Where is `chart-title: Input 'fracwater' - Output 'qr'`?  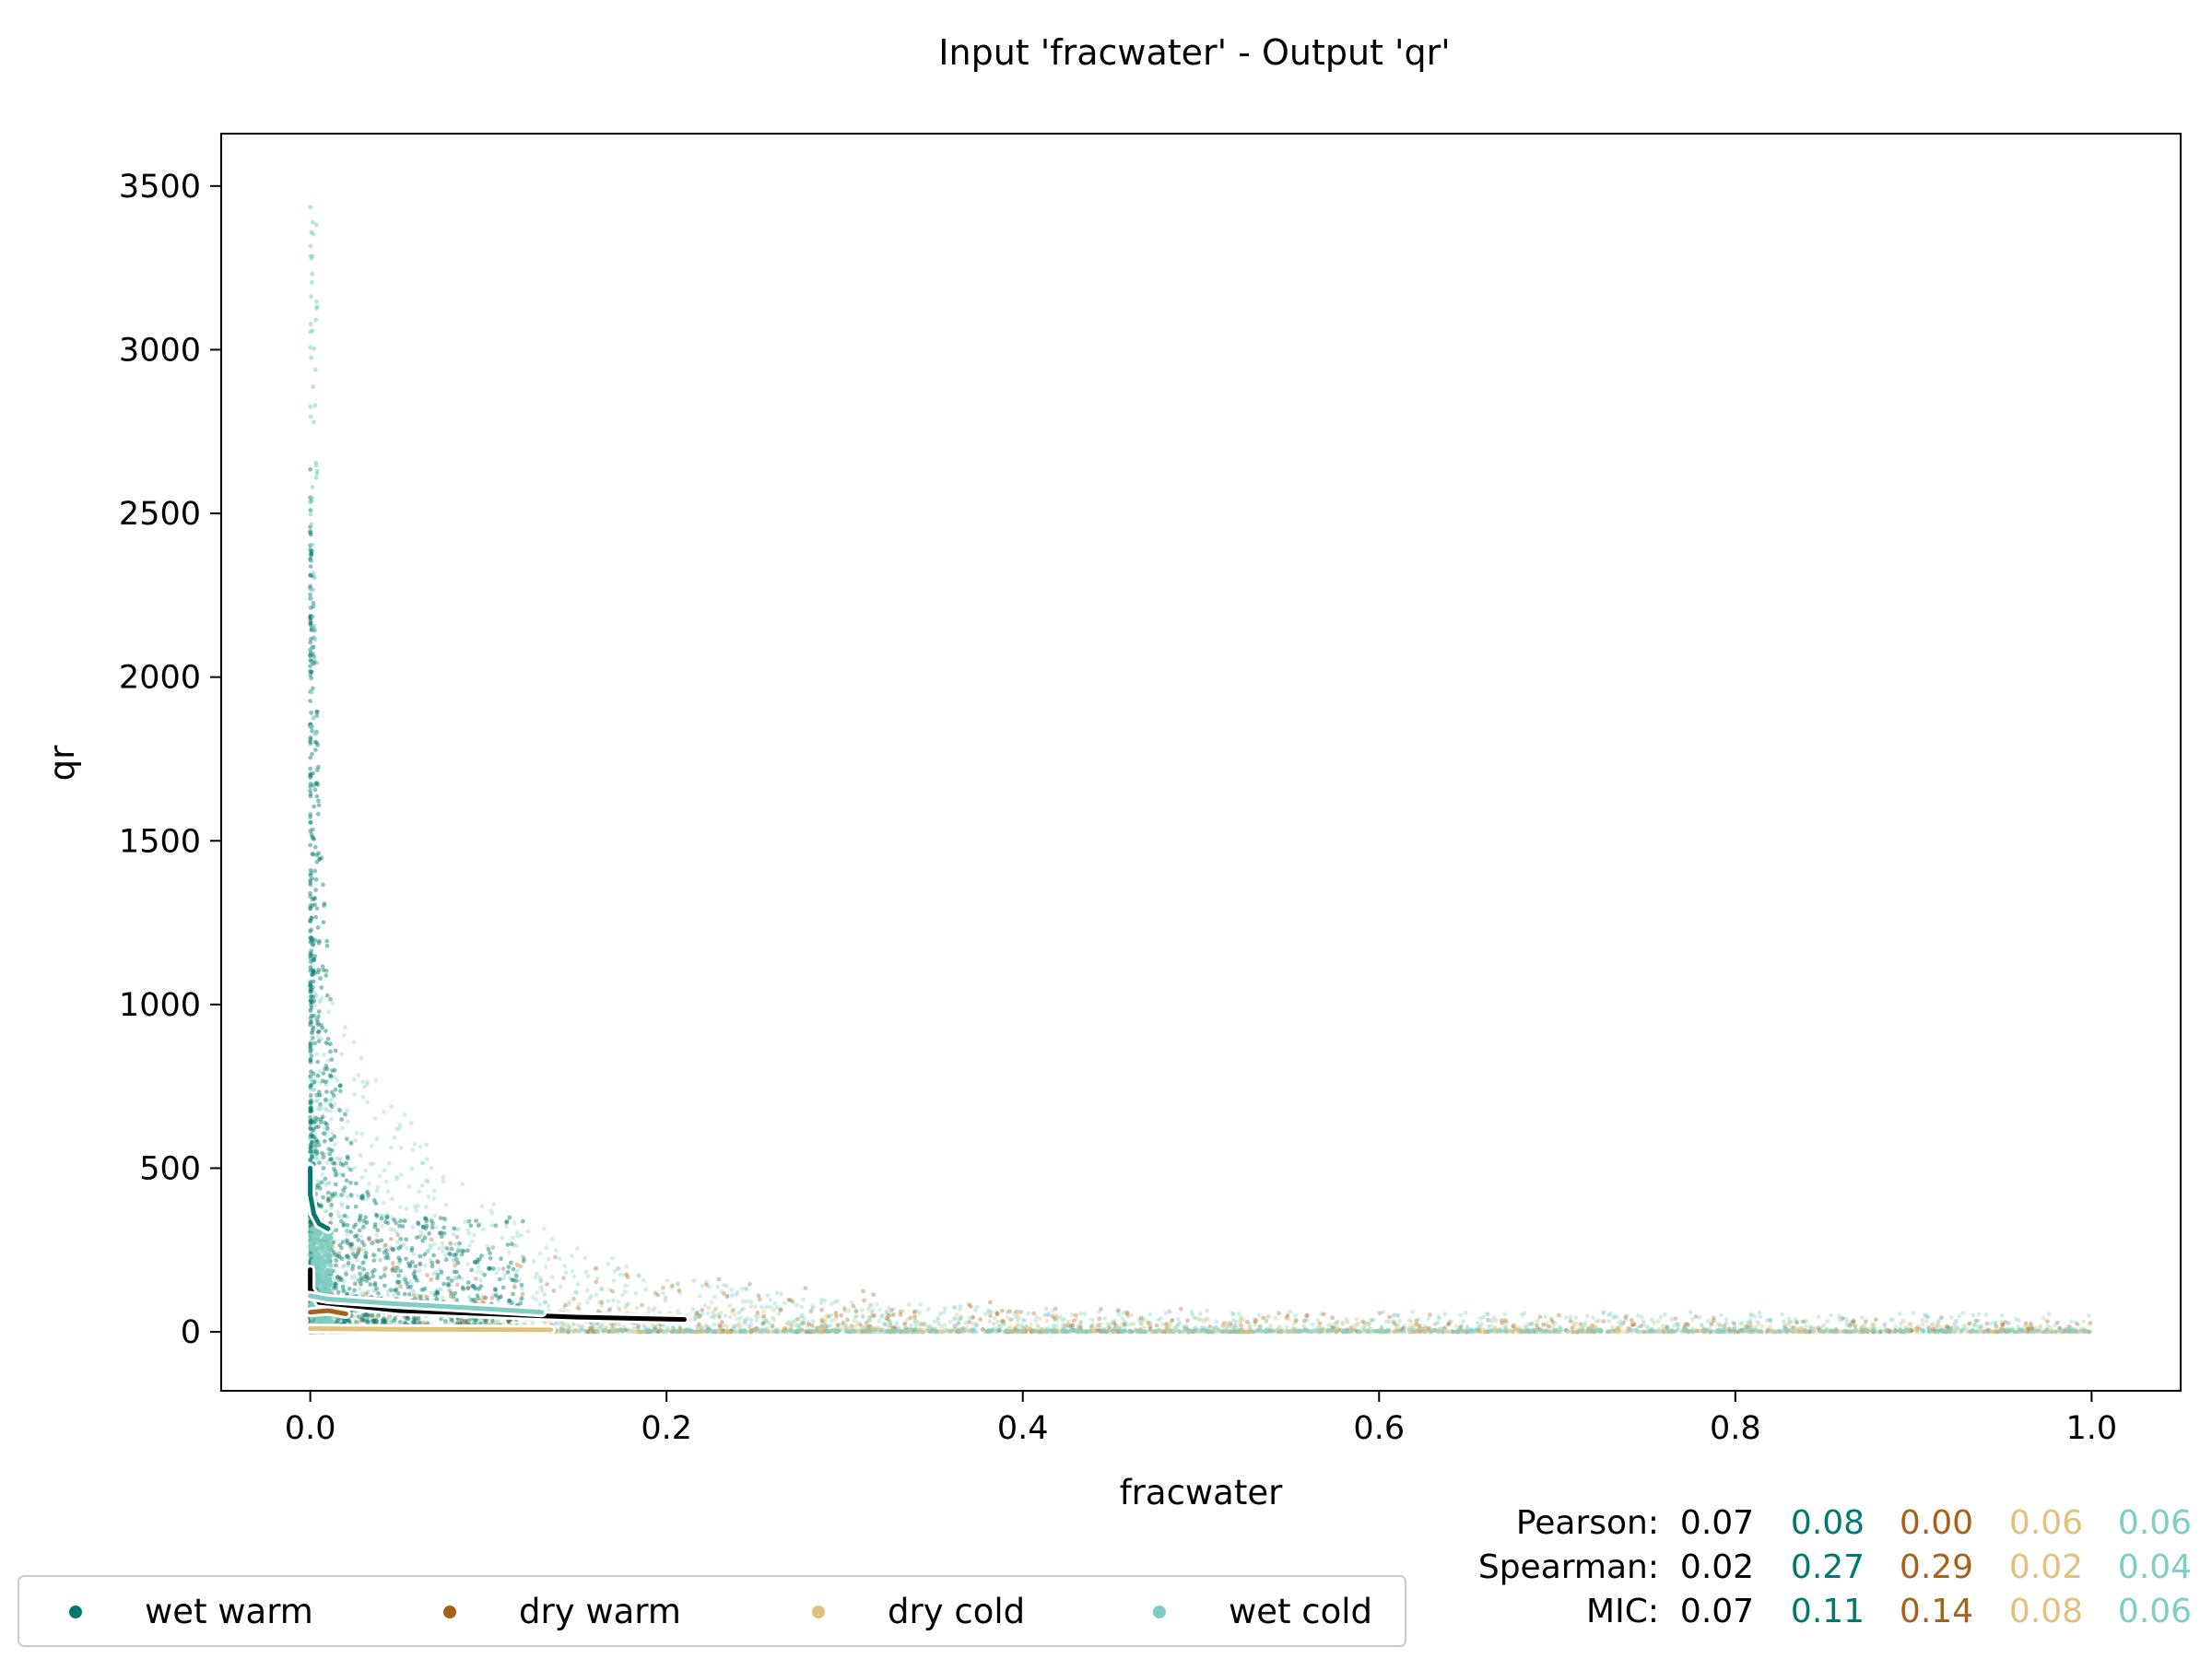 chart-title: Input 'fracwater' - Output 'qr' is located at coordinates (1194, 52).